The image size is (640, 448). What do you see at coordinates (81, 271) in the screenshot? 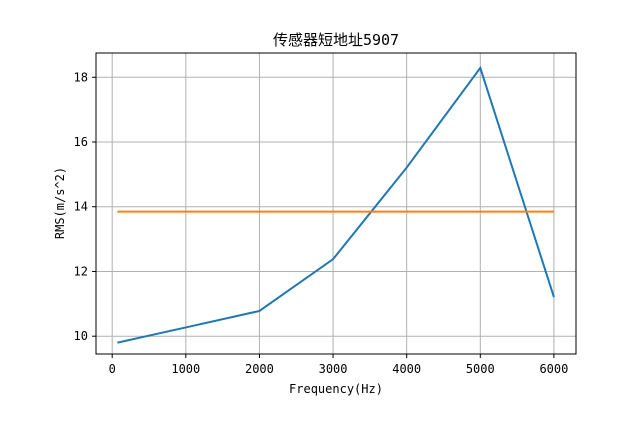
I see `y-tick-label: 12` at bounding box center [81, 271].